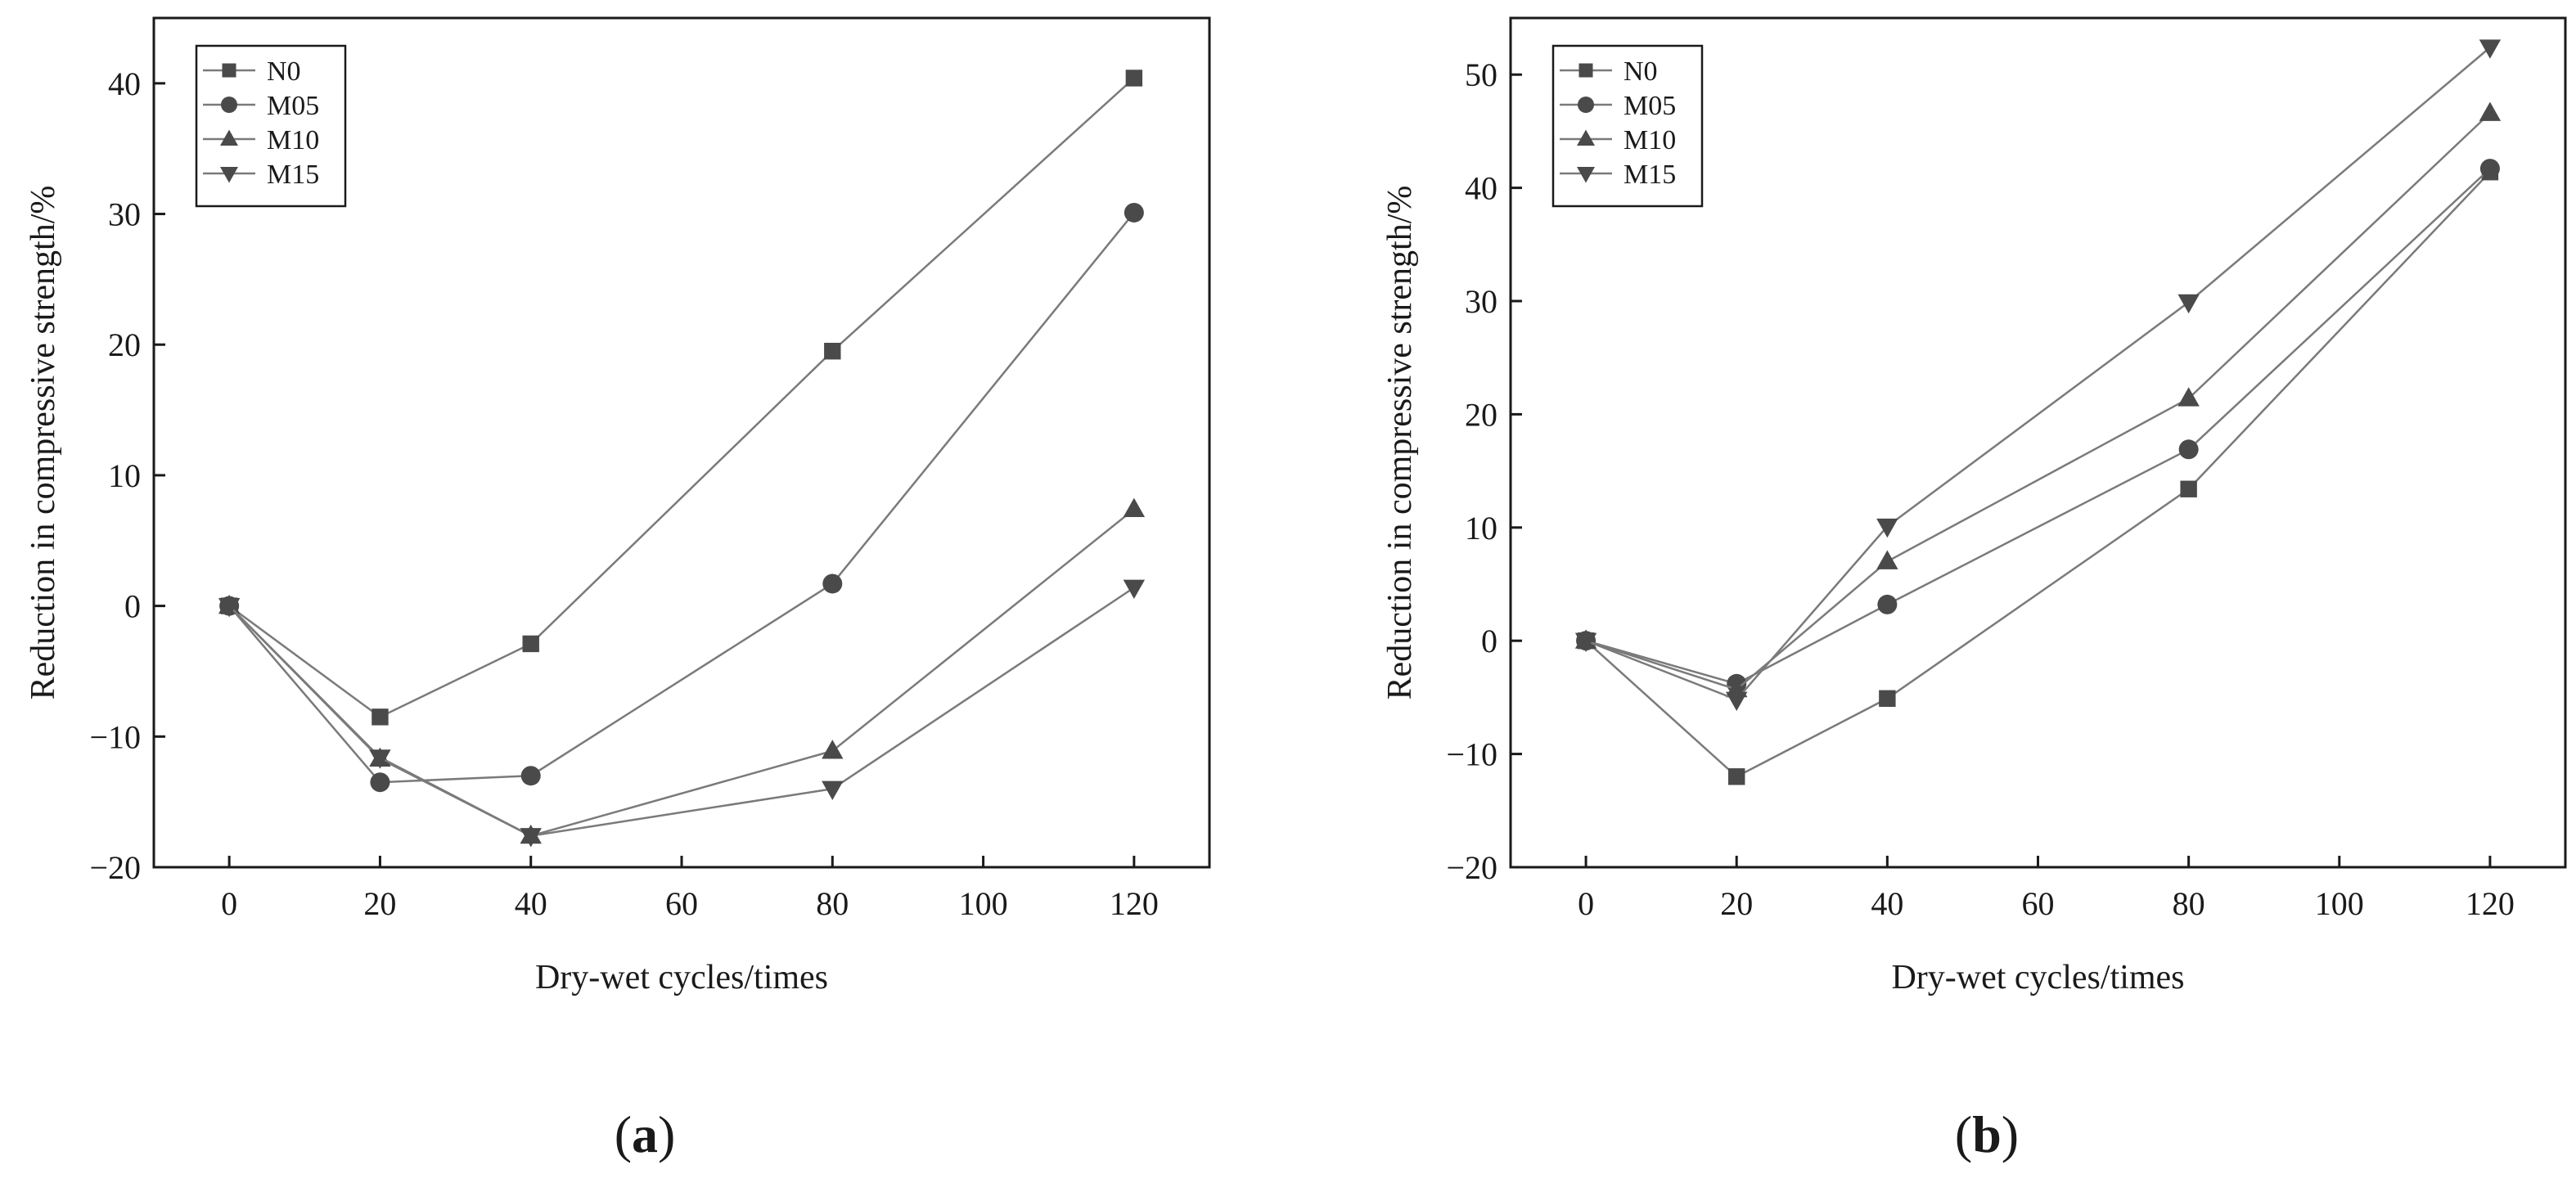 This screenshot has width=2576, height=1201. I want to click on series-m15, so click(682, 713).